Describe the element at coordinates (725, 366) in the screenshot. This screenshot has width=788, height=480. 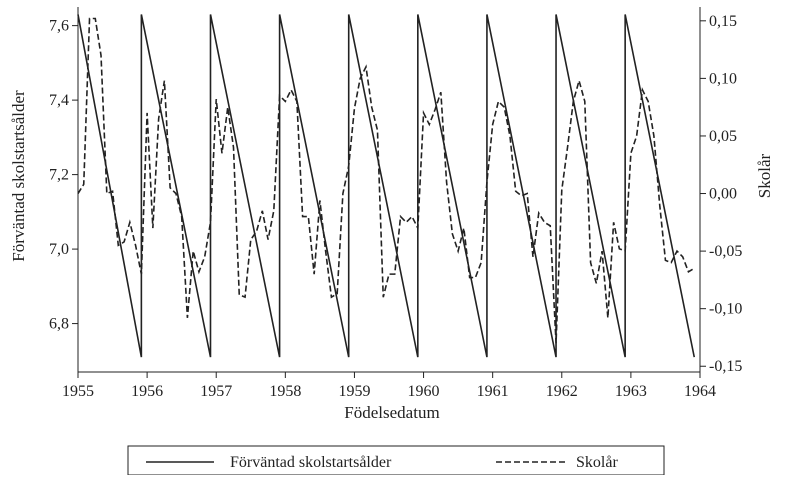
I see `y-right-tick-label: -0,15` at that location.